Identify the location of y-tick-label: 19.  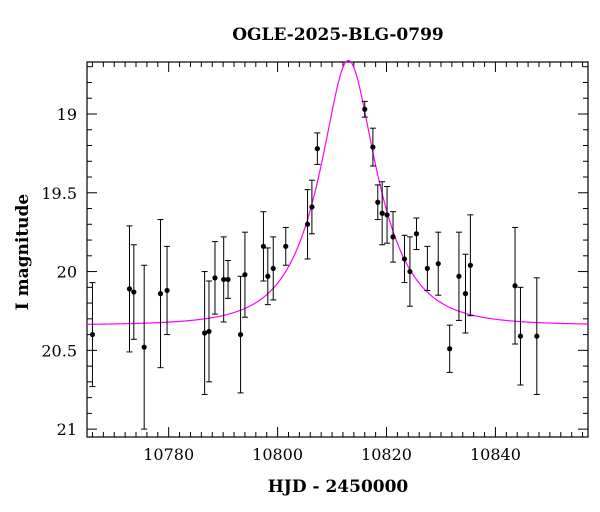
(67, 114).